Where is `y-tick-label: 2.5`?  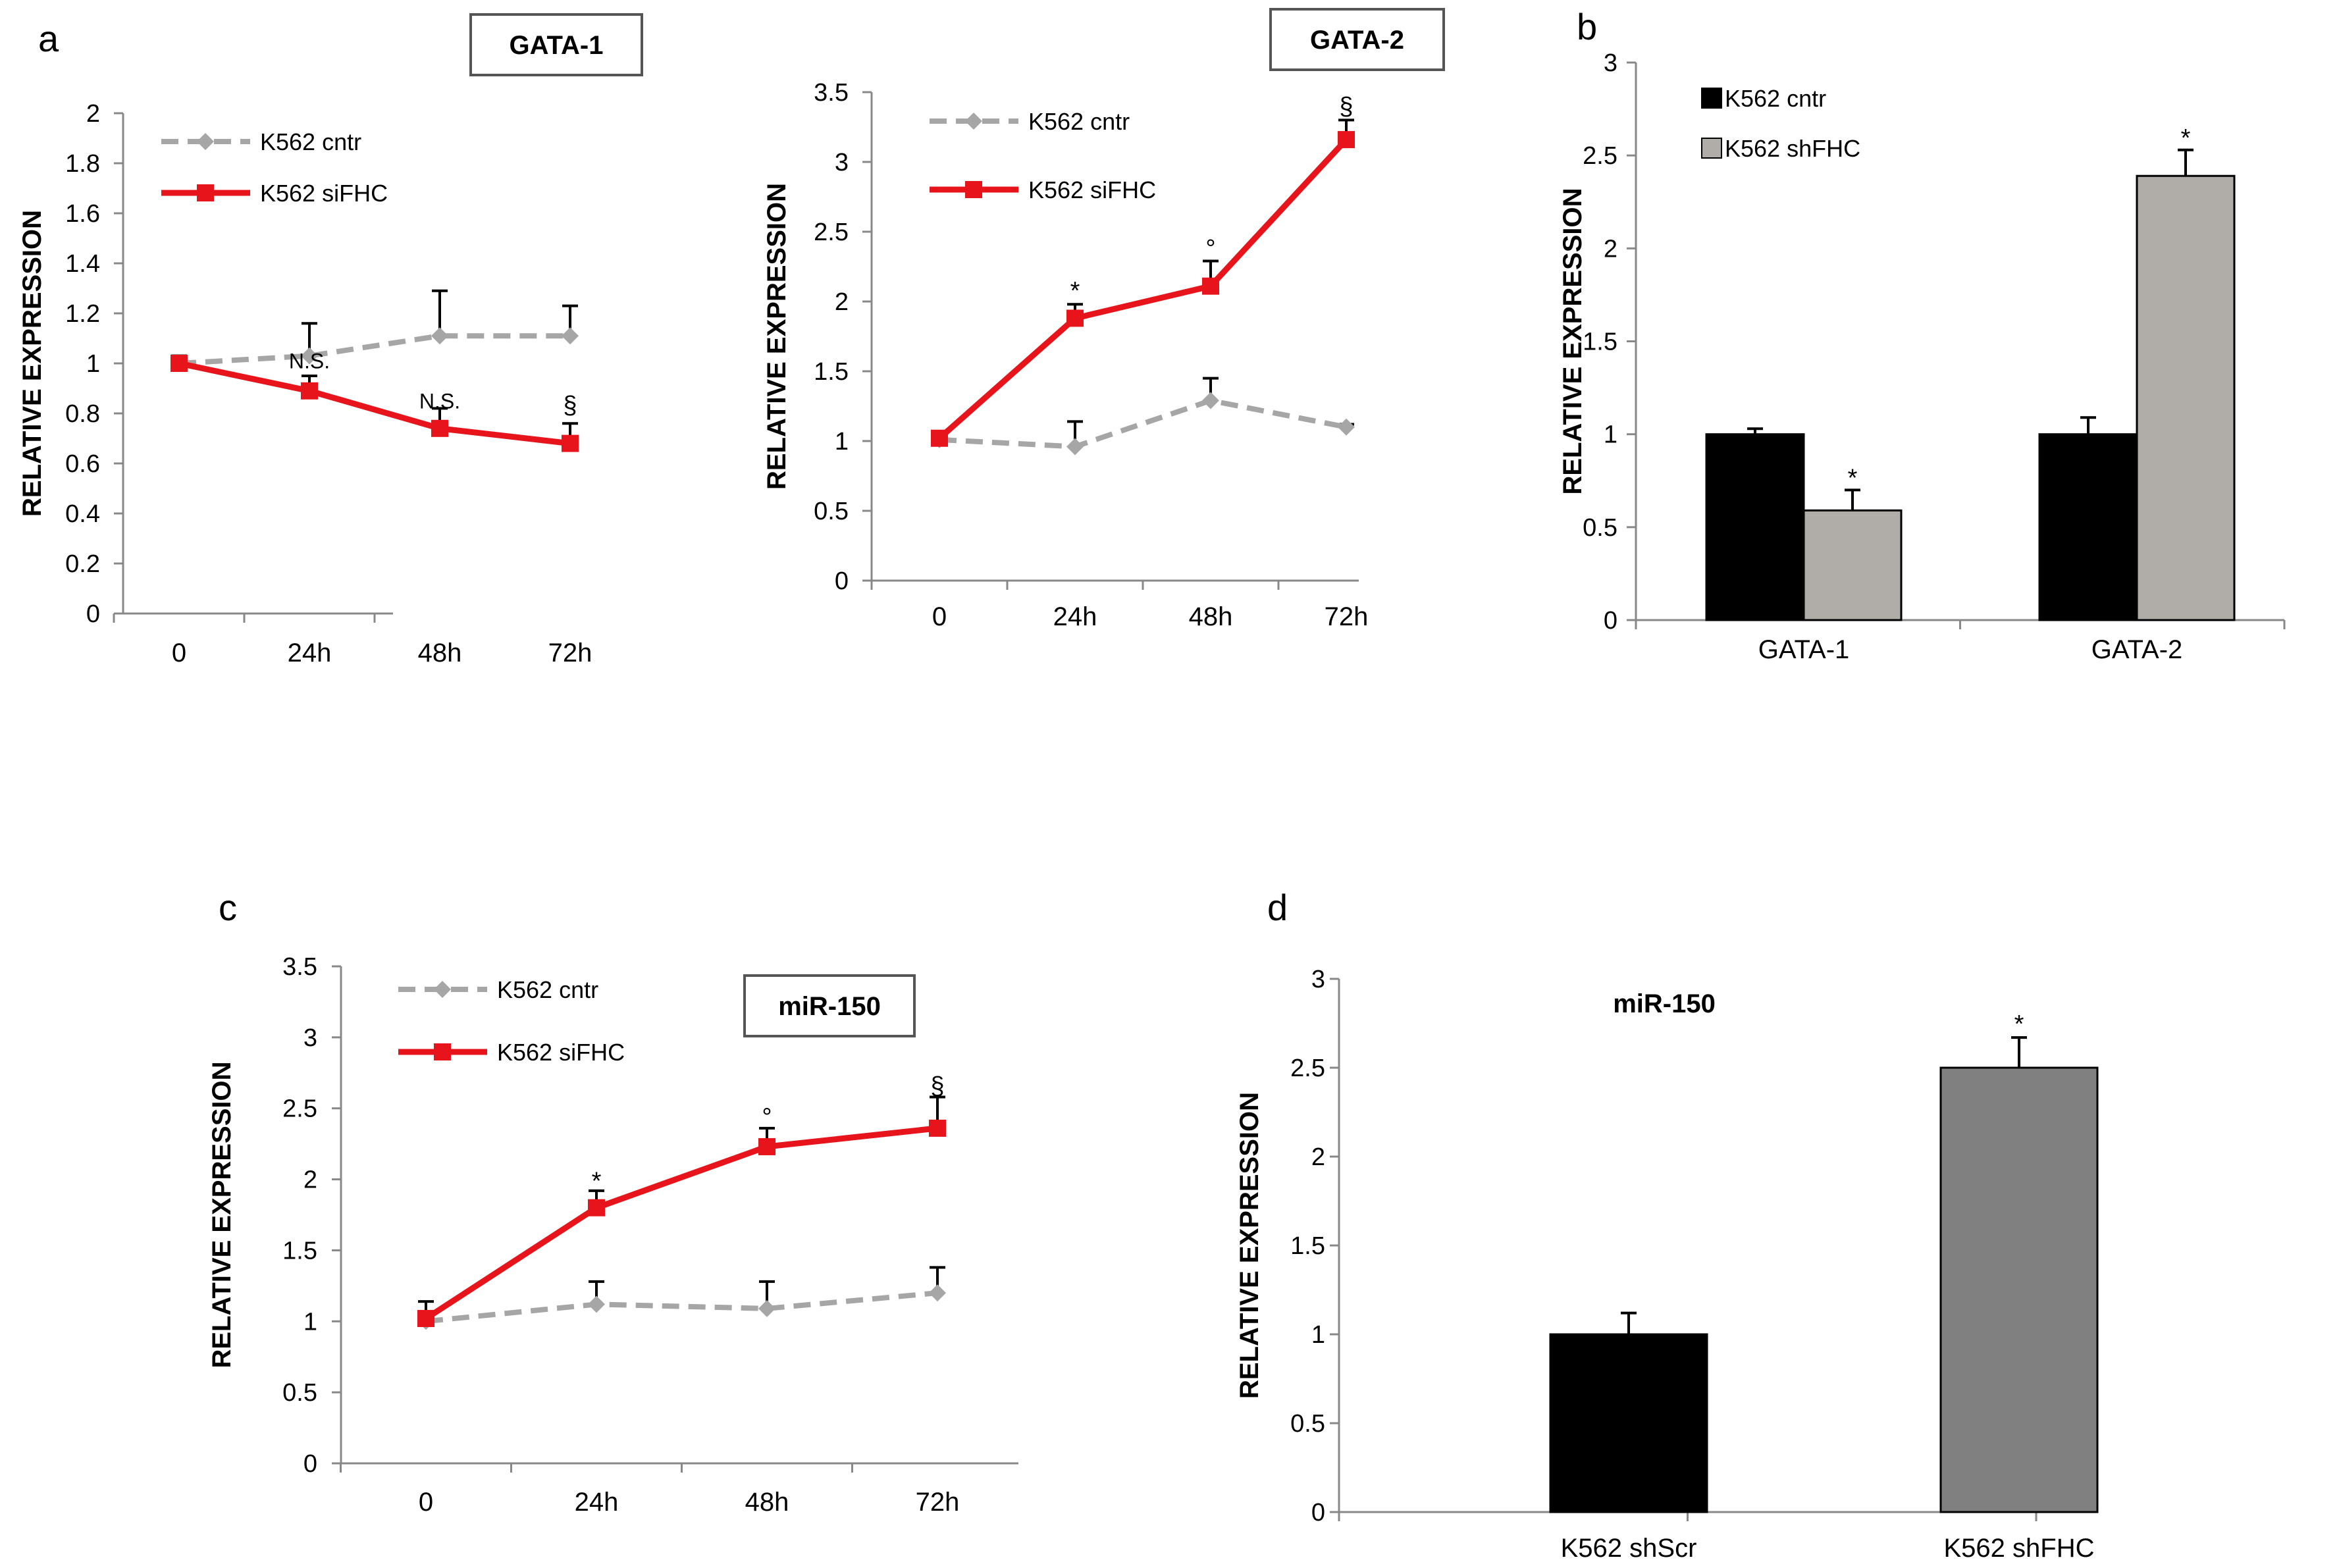 y-tick-label: 2.5 is located at coordinates (1307, 1068).